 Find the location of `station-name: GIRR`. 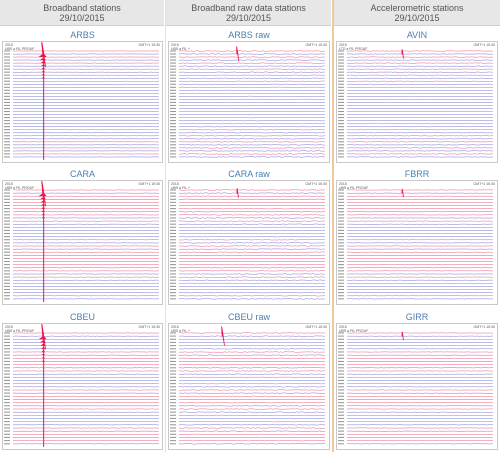

station-name: GIRR is located at coordinates (417, 317).